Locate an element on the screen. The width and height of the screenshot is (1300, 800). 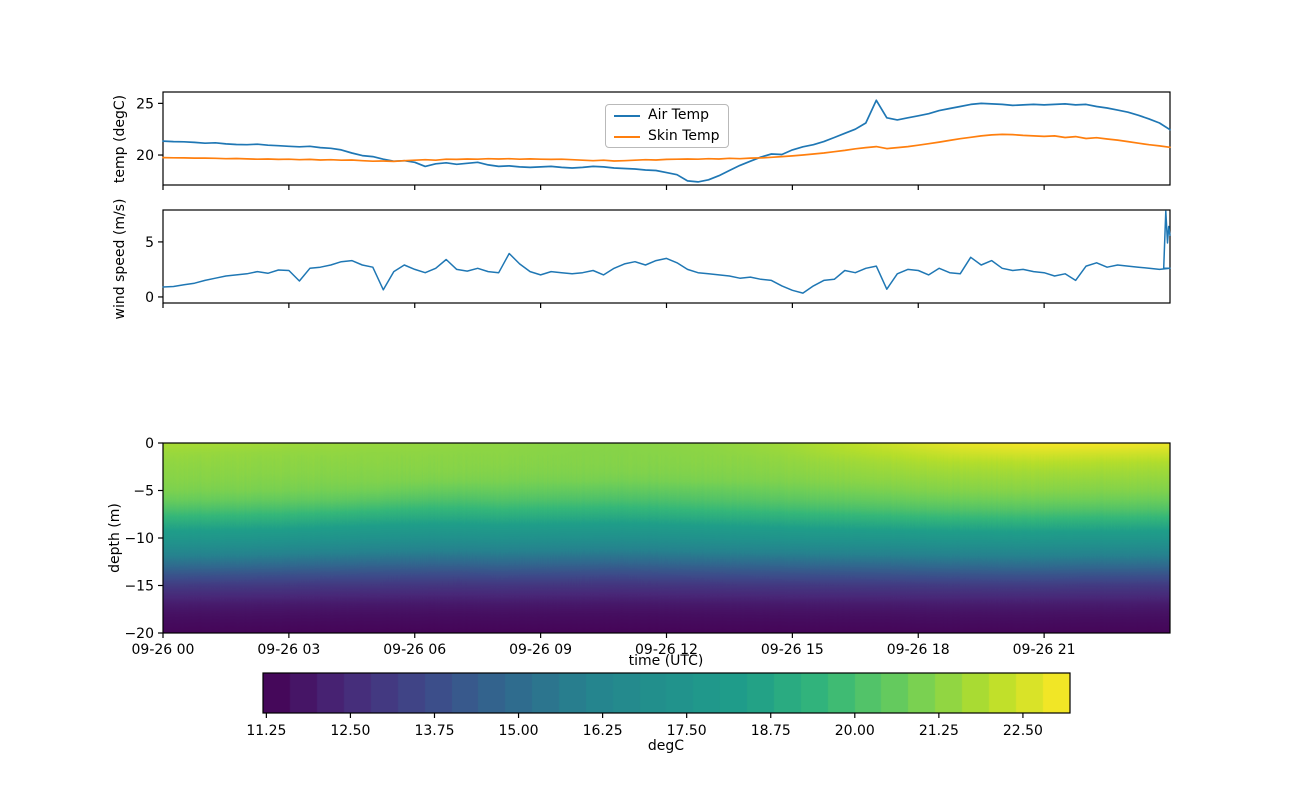
air-temp-line-swatch is located at coordinates (627, 115).